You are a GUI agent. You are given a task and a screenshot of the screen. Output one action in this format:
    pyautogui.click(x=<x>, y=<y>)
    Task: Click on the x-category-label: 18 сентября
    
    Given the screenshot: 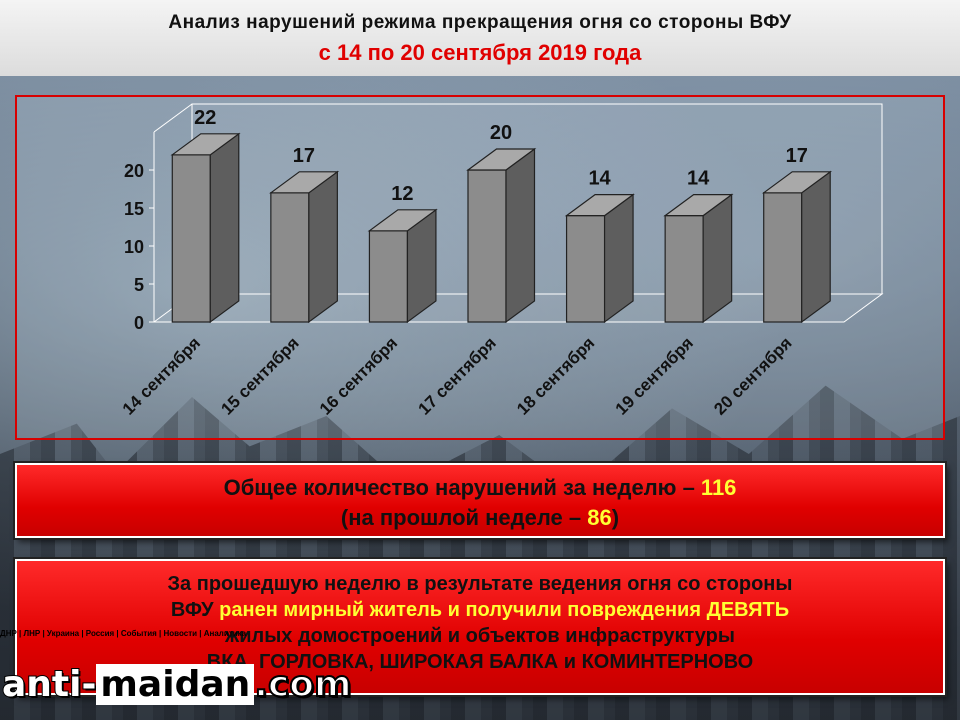 What is the action you would take?
    pyautogui.click(x=555, y=375)
    